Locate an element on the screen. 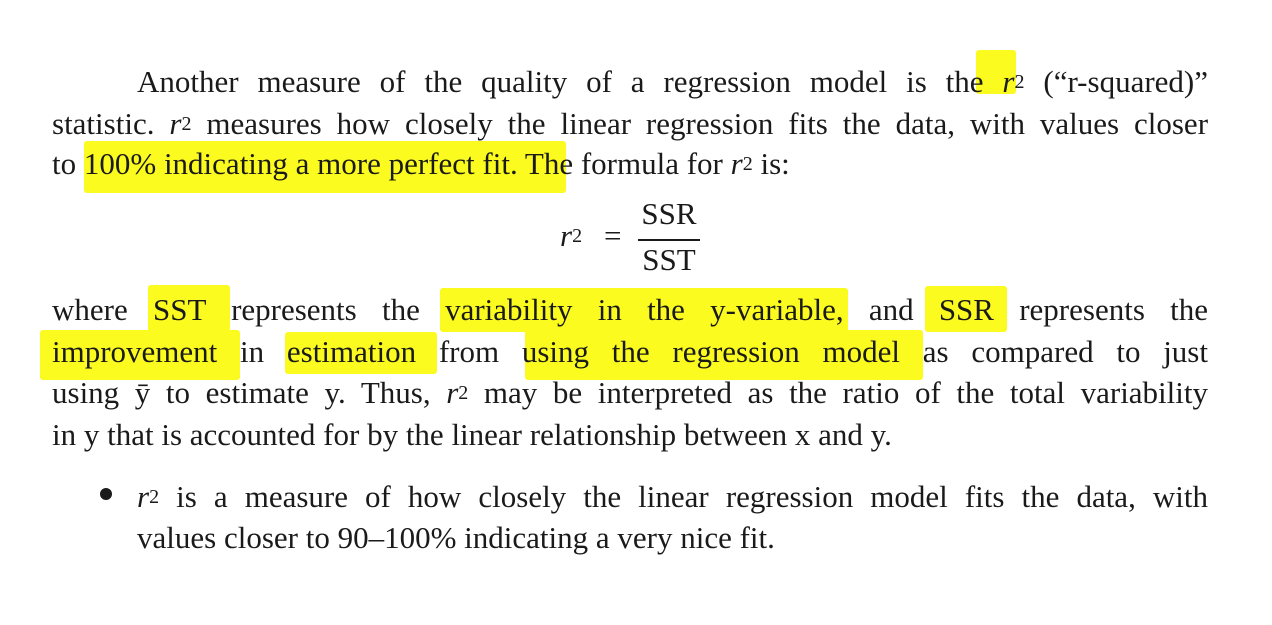 The image size is (1272, 625). p2-l1-w2: represents the is located at coordinates (325, 309).